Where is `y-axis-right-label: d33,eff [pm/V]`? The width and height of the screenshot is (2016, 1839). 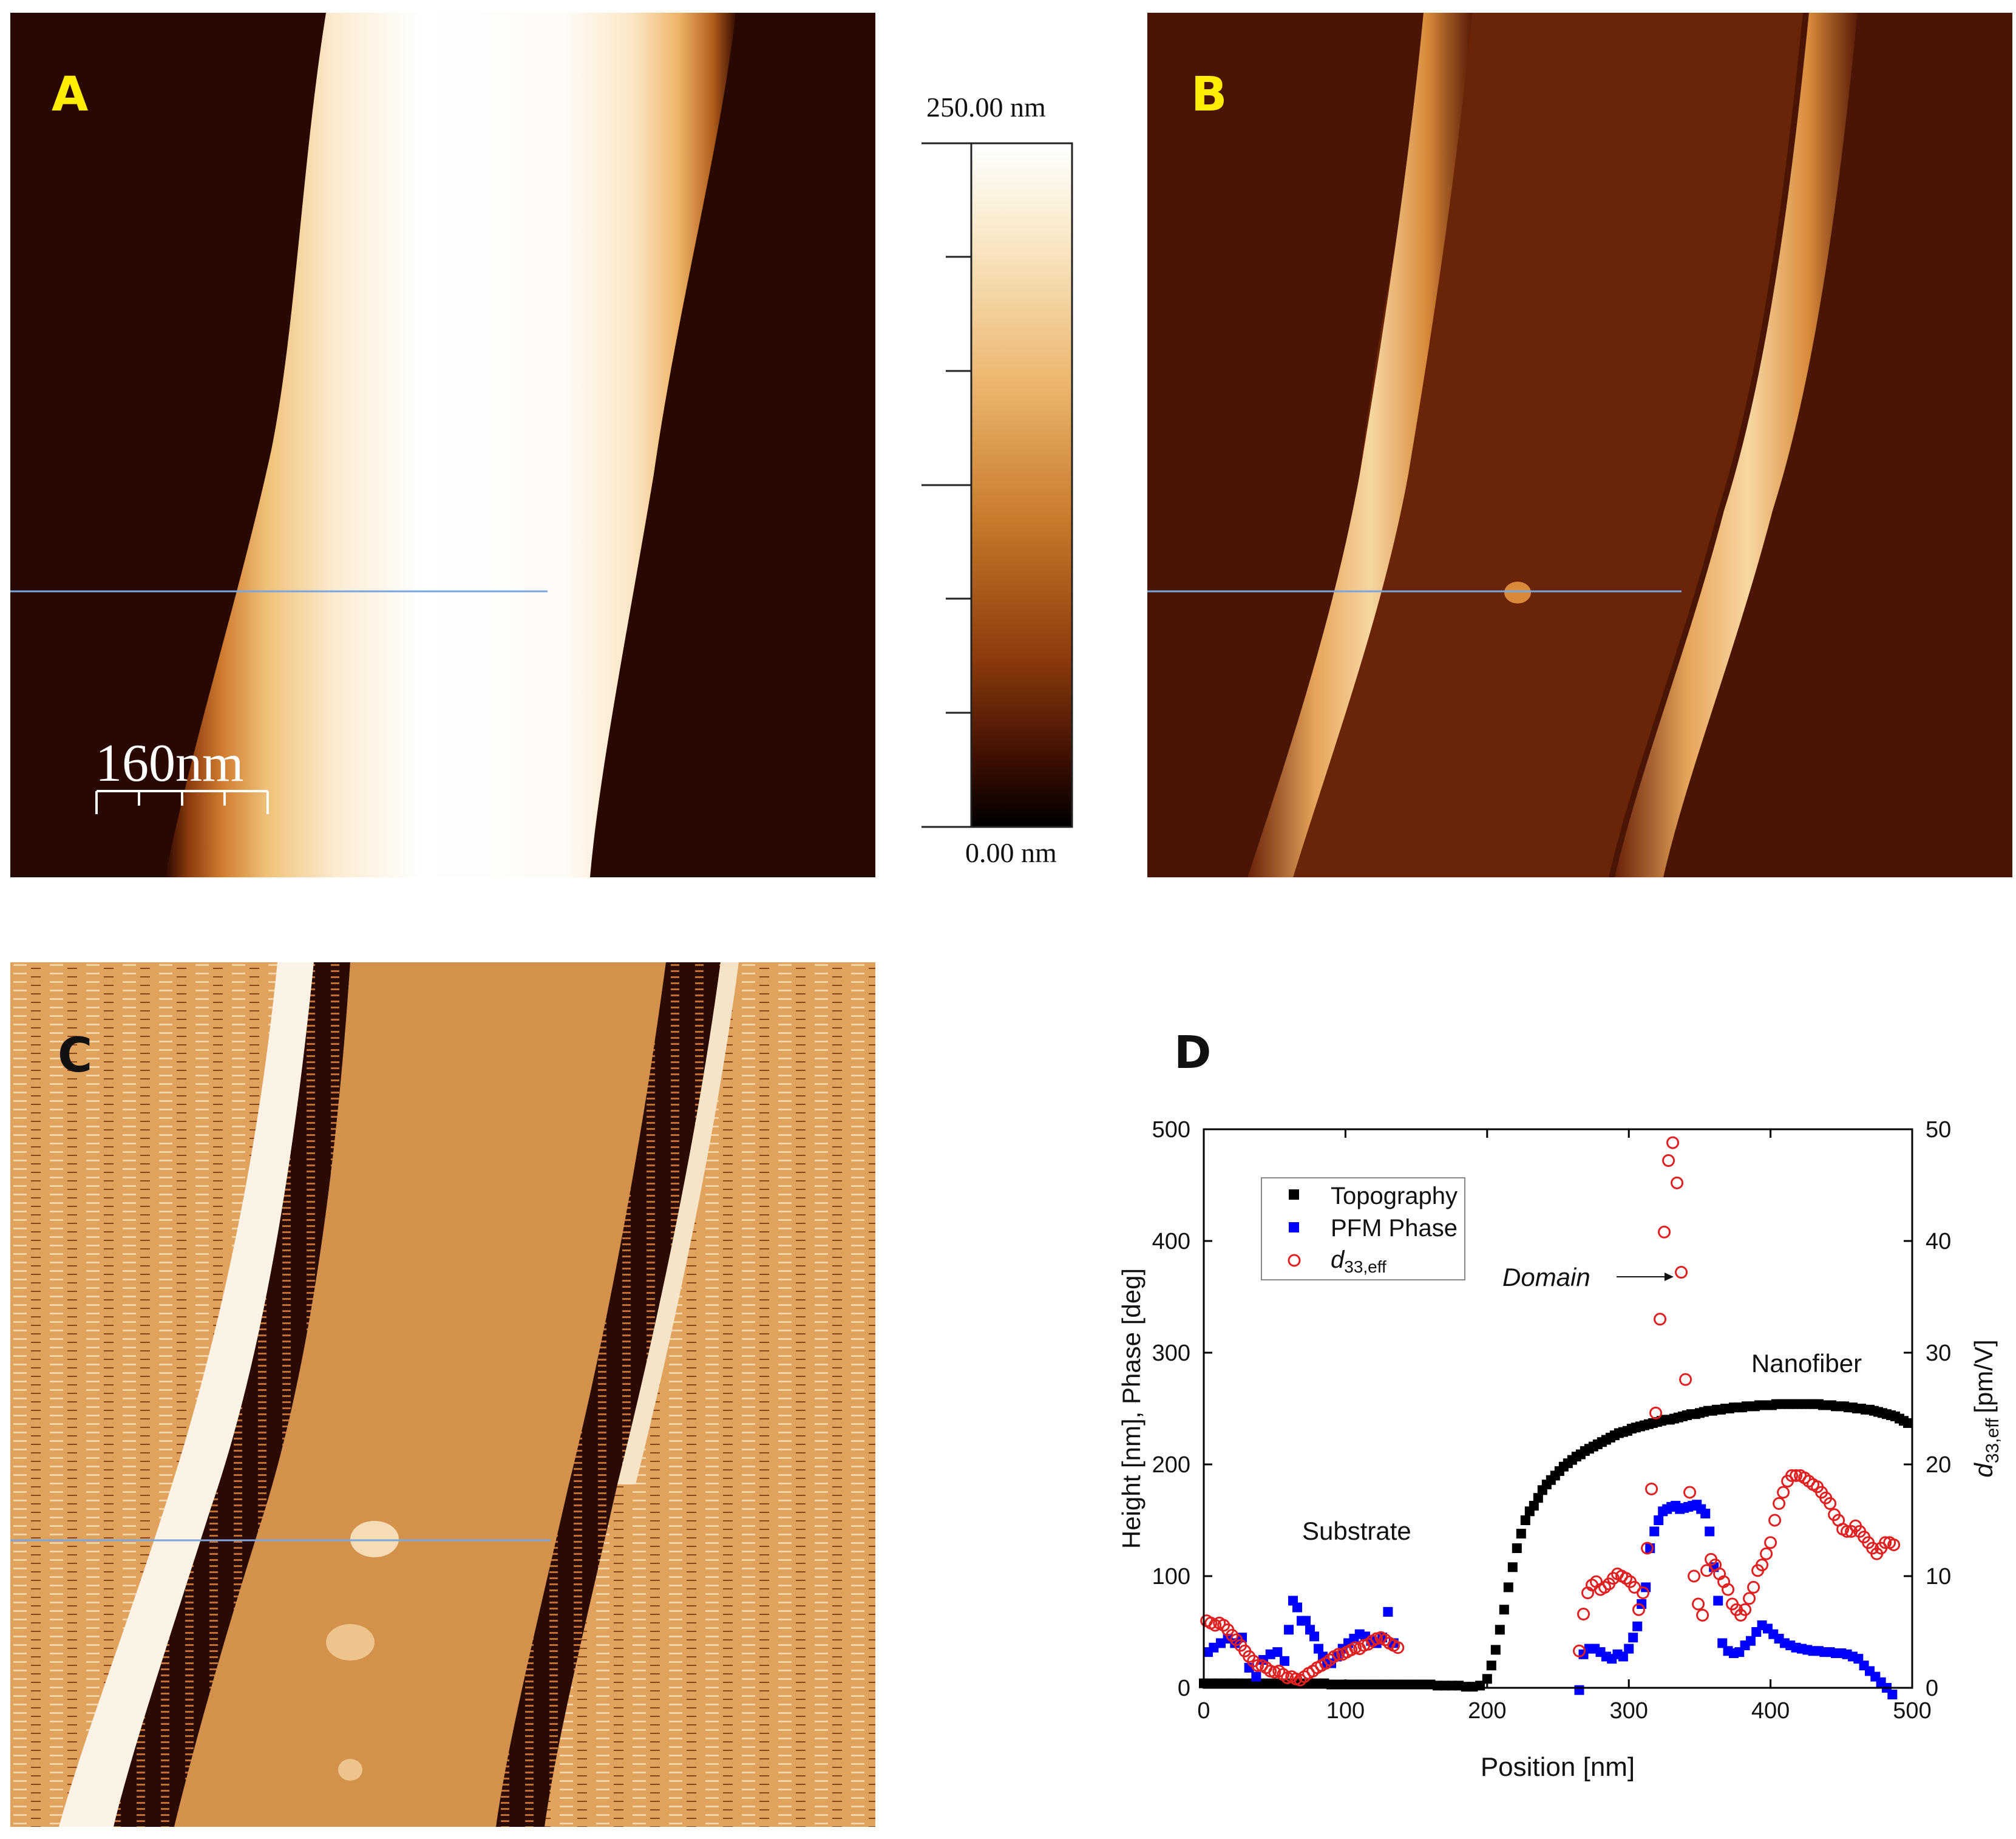
y-axis-right-label: d33,eff [pm/V] is located at coordinates (1986, 1408).